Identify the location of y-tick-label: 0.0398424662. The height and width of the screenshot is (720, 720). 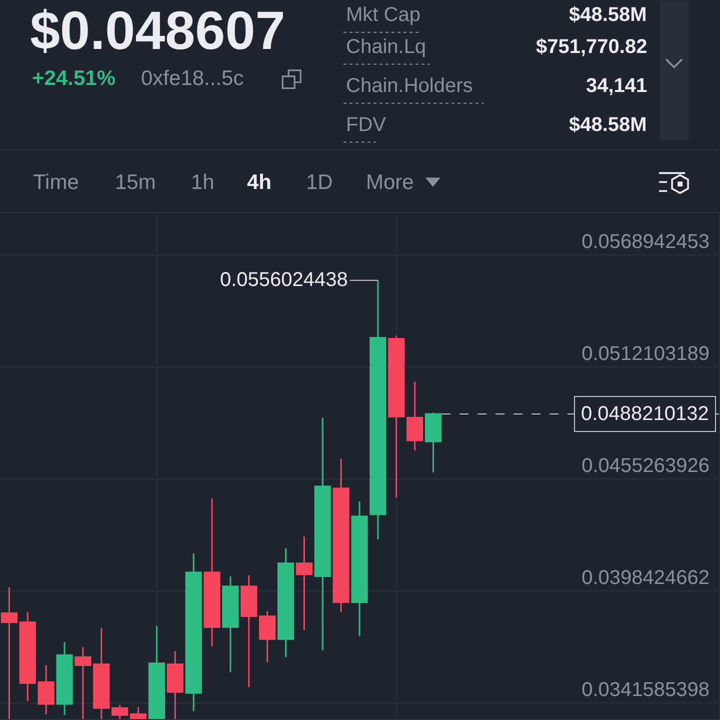
(646, 578).